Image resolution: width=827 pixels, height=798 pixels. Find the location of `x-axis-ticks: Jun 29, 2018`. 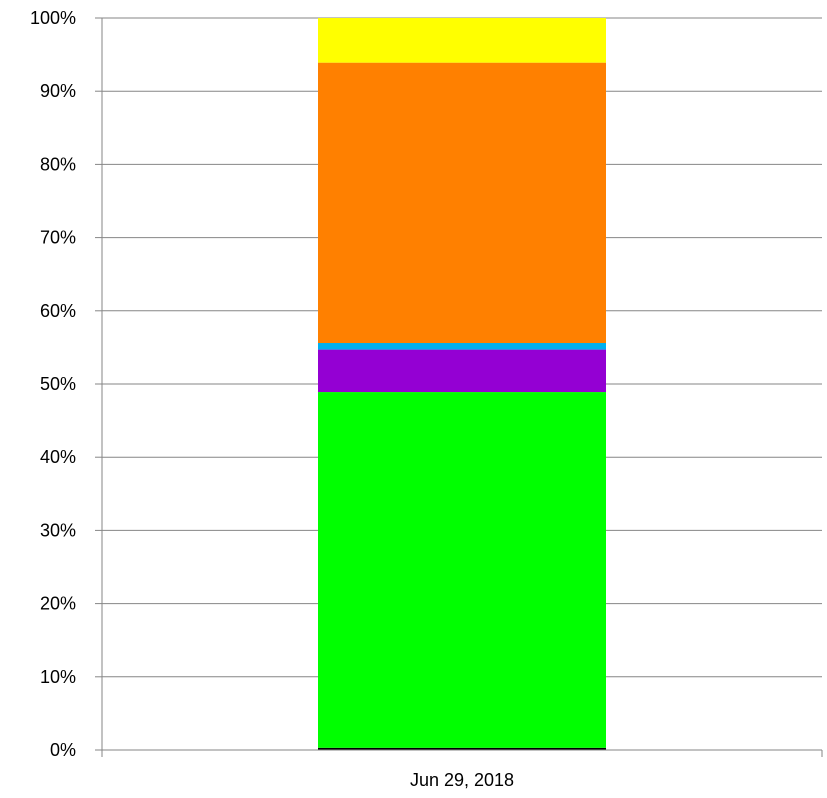

x-axis-ticks: Jun 29, 2018 is located at coordinates (462, 770).